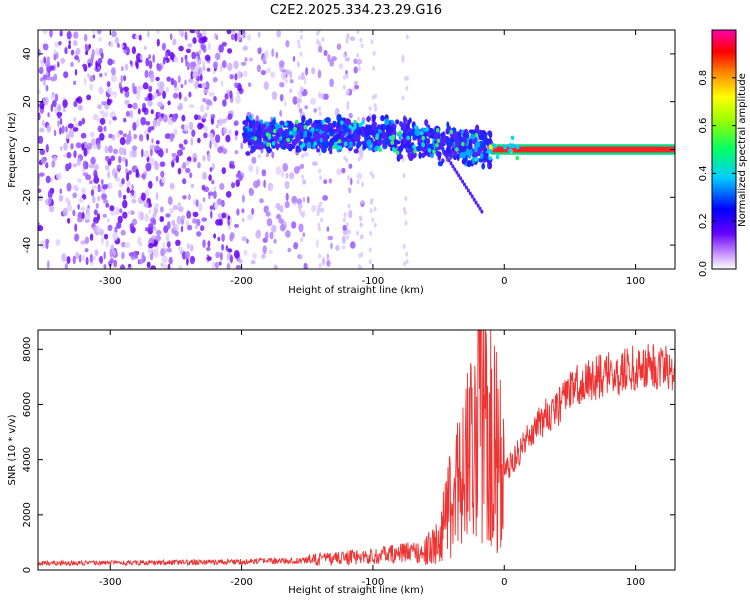  What do you see at coordinates (742, 150) in the screenshot?
I see `colorbar-label: Normalized spectral amplitude` at bounding box center [742, 150].